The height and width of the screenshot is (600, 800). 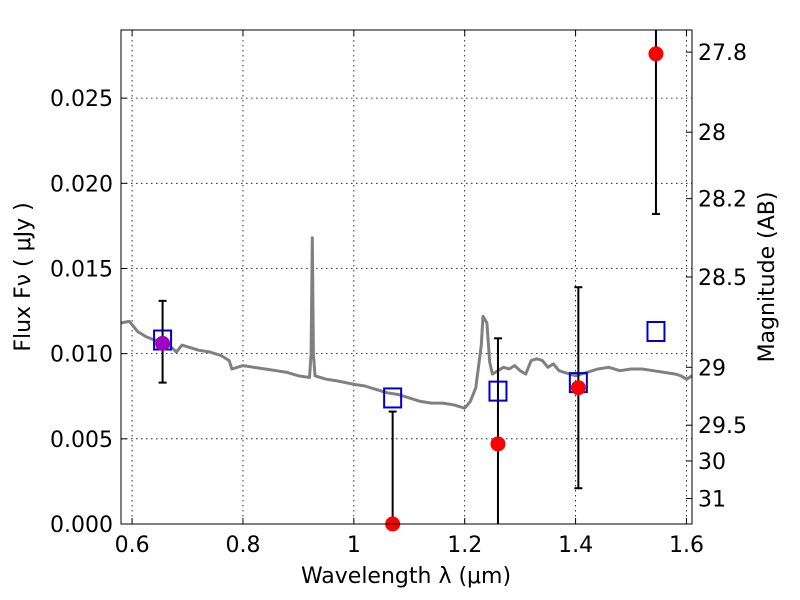 What do you see at coordinates (767, 277) in the screenshot?
I see `y2-axis-title: Magnitude (AB)` at bounding box center [767, 277].